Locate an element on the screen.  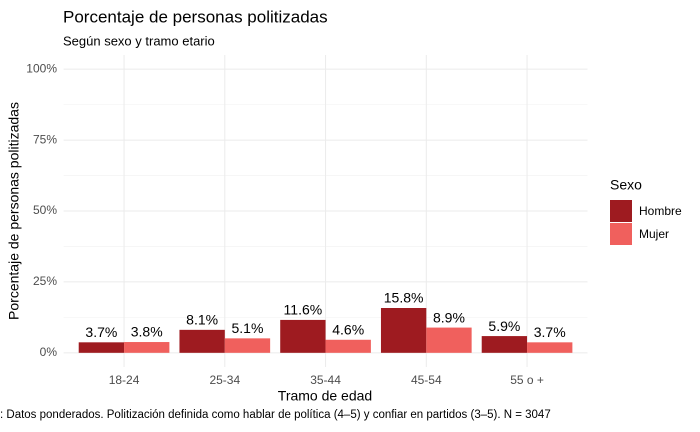
value-label: 4.6% is located at coordinates (348, 329).